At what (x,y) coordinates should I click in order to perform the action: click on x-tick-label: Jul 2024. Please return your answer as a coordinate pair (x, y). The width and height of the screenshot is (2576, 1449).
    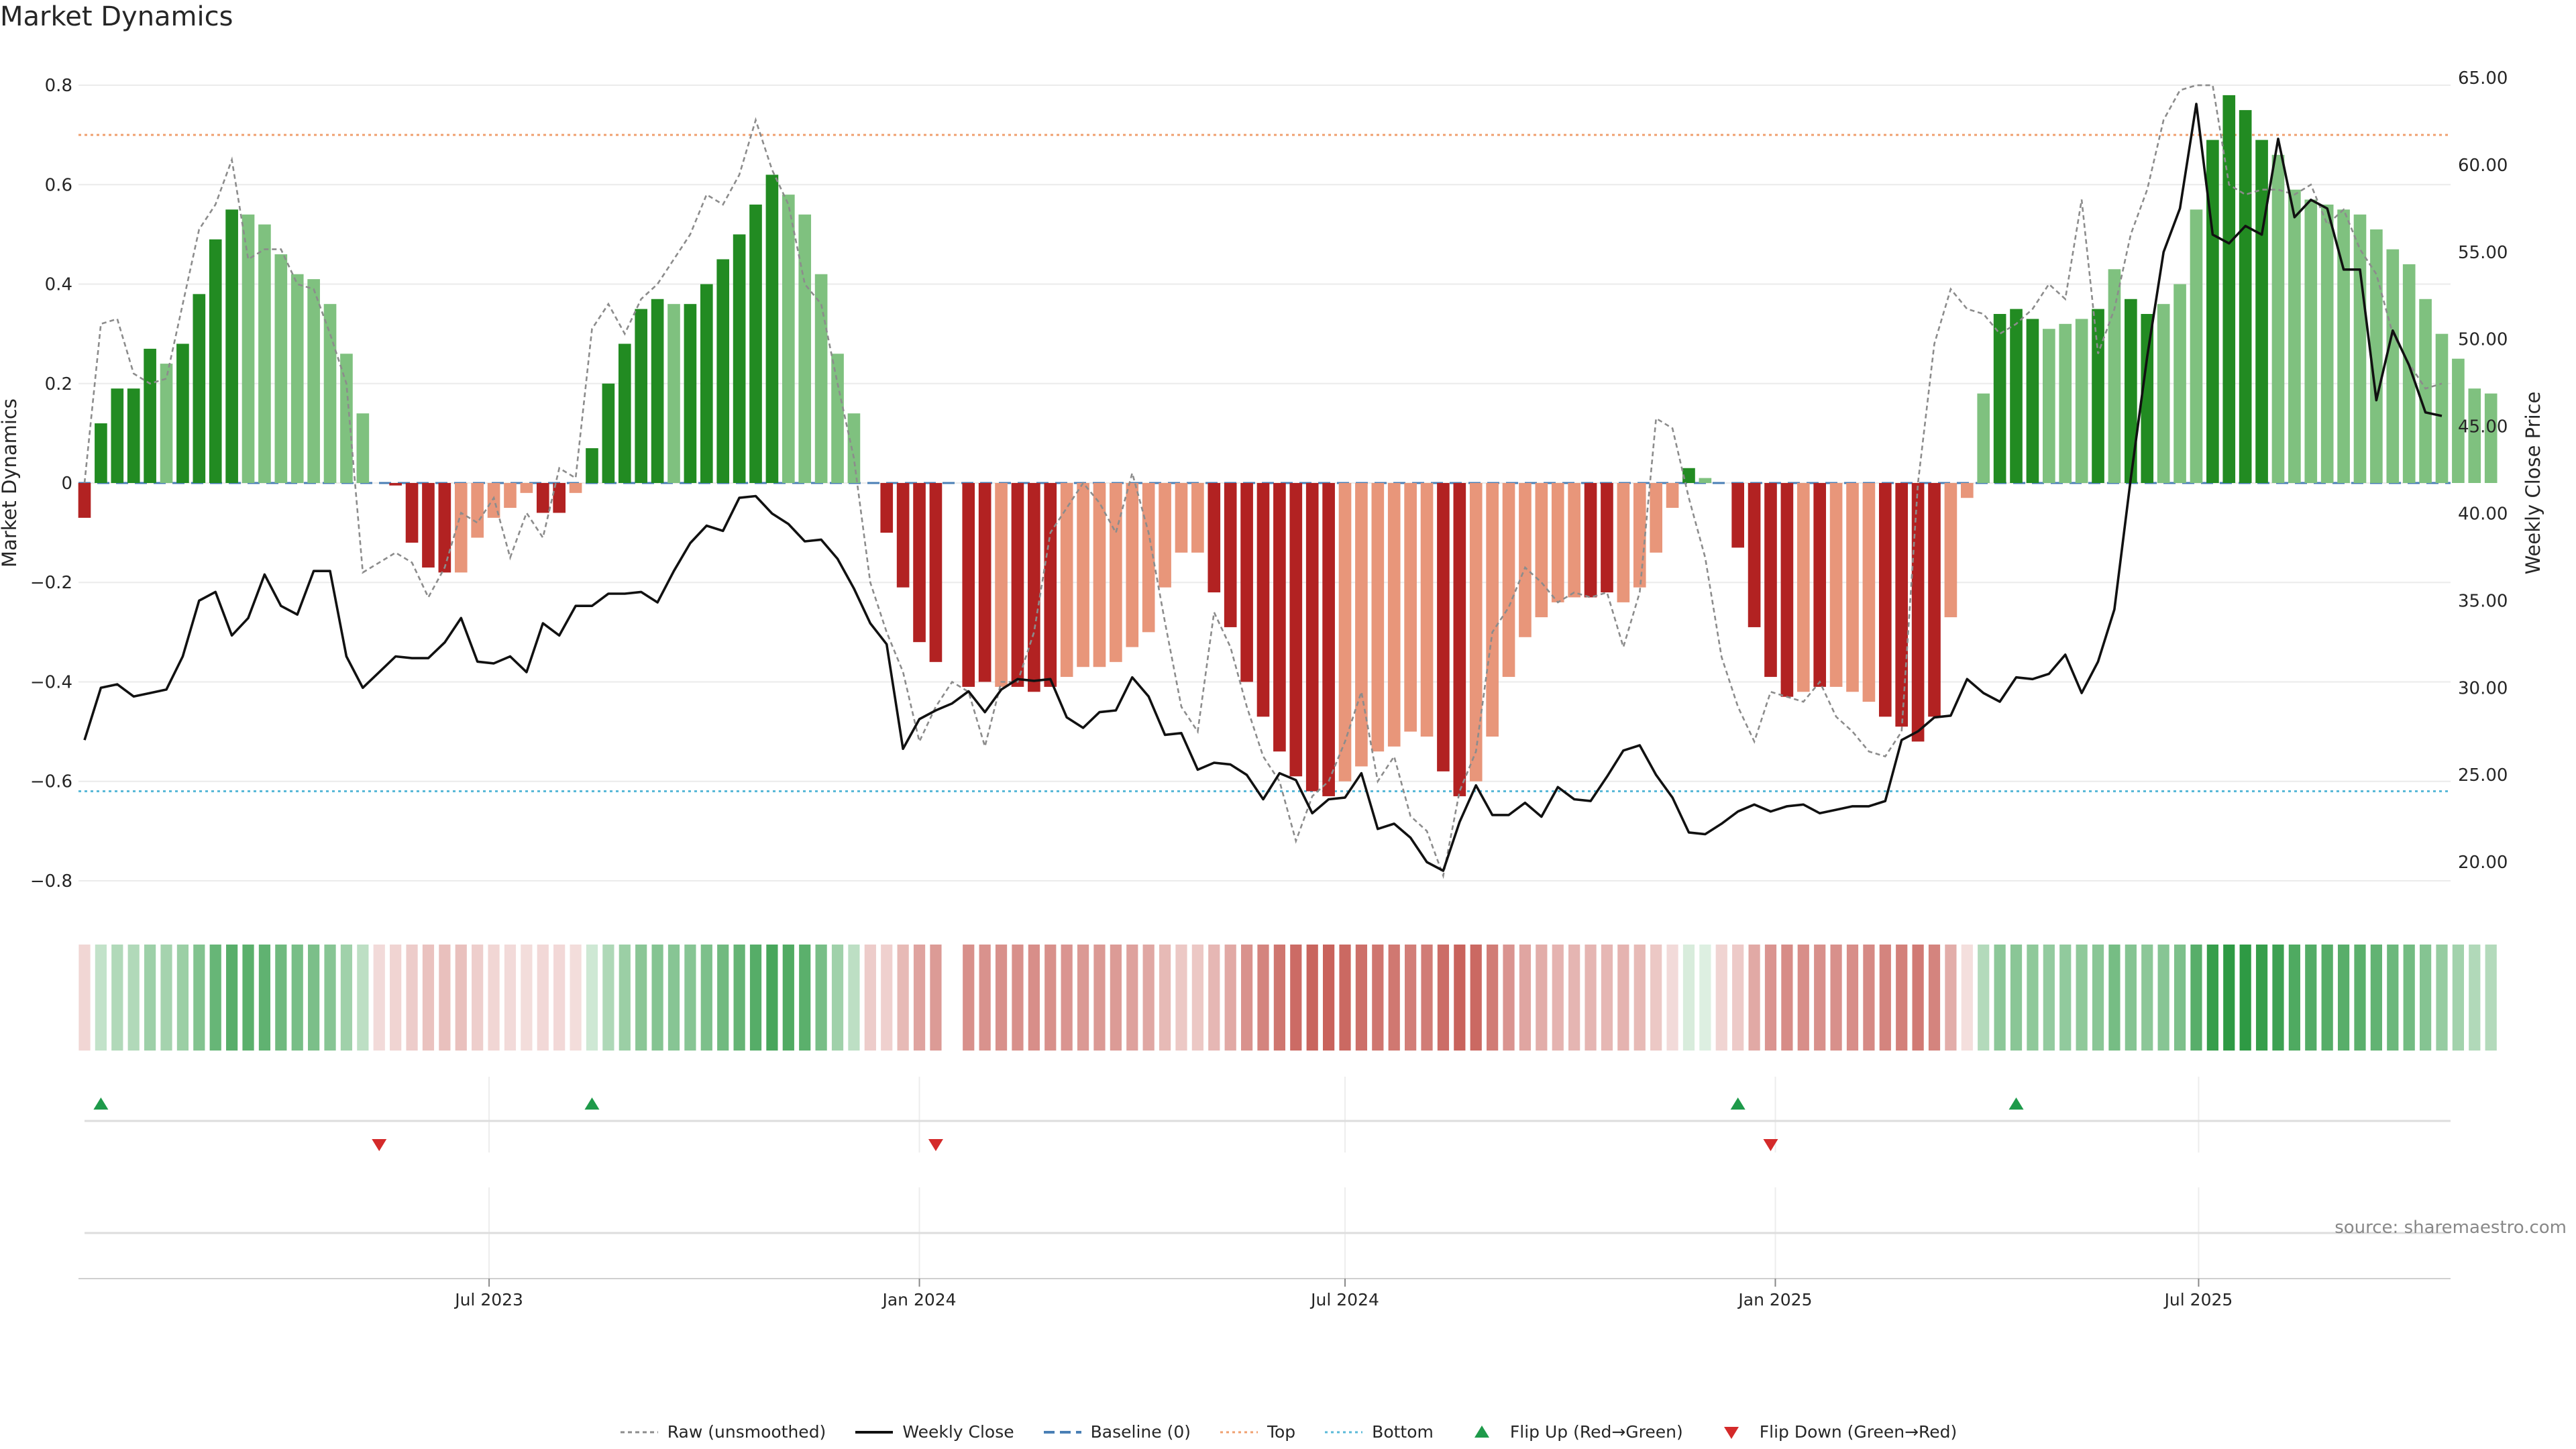
    Looking at the image, I should click on (1344, 1299).